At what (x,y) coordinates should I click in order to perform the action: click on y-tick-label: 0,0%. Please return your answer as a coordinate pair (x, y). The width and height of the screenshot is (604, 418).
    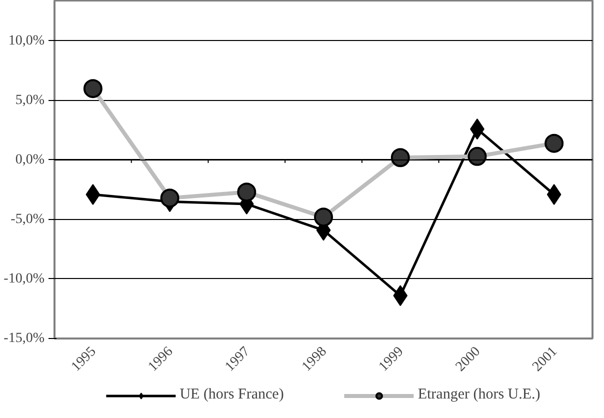
    Looking at the image, I should click on (30, 160).